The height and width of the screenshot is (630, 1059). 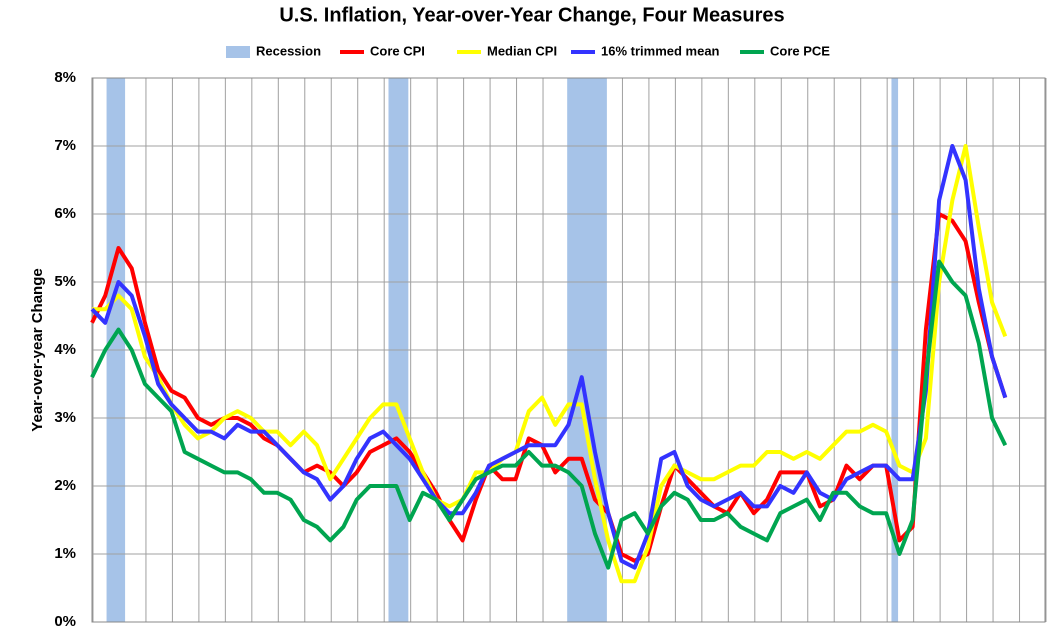 What do you see at coordinates (65, 553) in the screenshot?
I see `y-tick-label: 1%` at bounding box center [65, 553].